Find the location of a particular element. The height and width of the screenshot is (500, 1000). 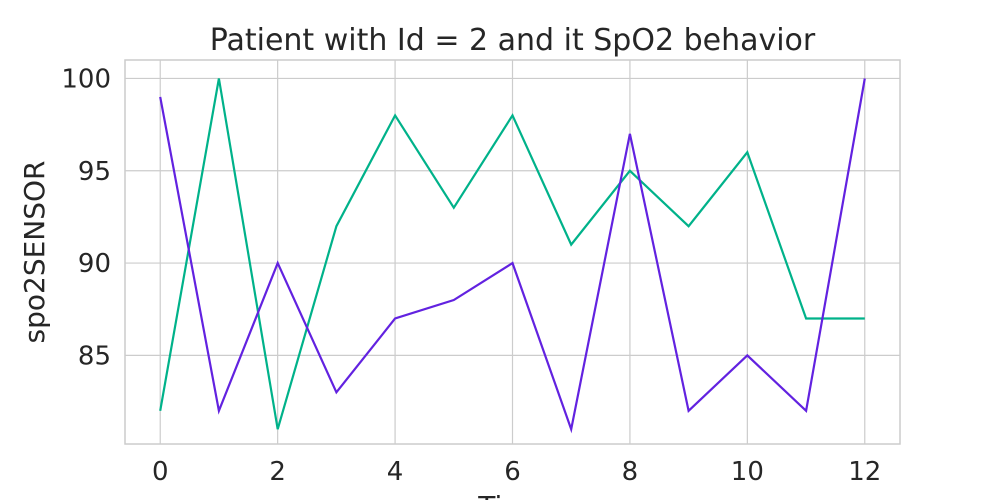

y-axis-label: spo2SENSOR is located at coordinates (34, 252).